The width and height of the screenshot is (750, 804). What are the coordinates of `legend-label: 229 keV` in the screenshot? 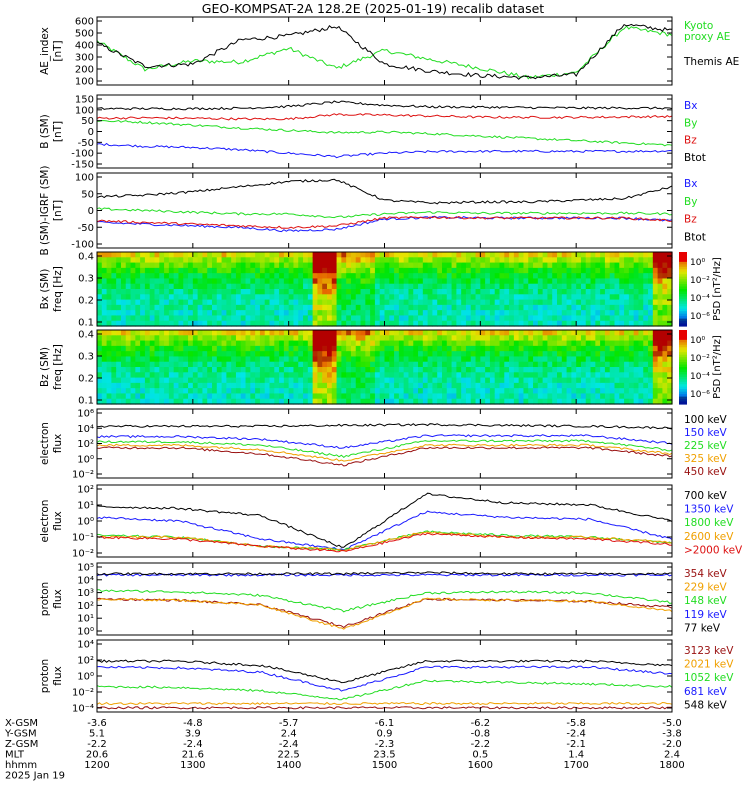 It's located at (706, 588).